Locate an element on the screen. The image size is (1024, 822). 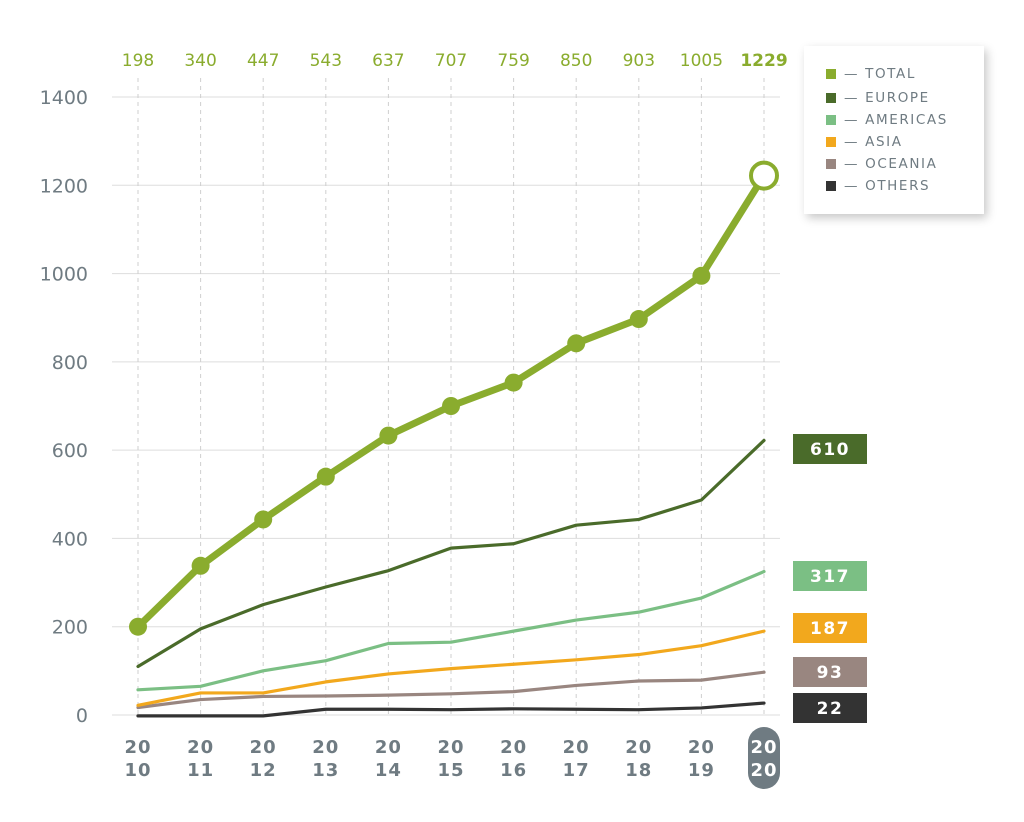
legend-item-oceania: — OCEANIA is located at coordinates (881, 164).